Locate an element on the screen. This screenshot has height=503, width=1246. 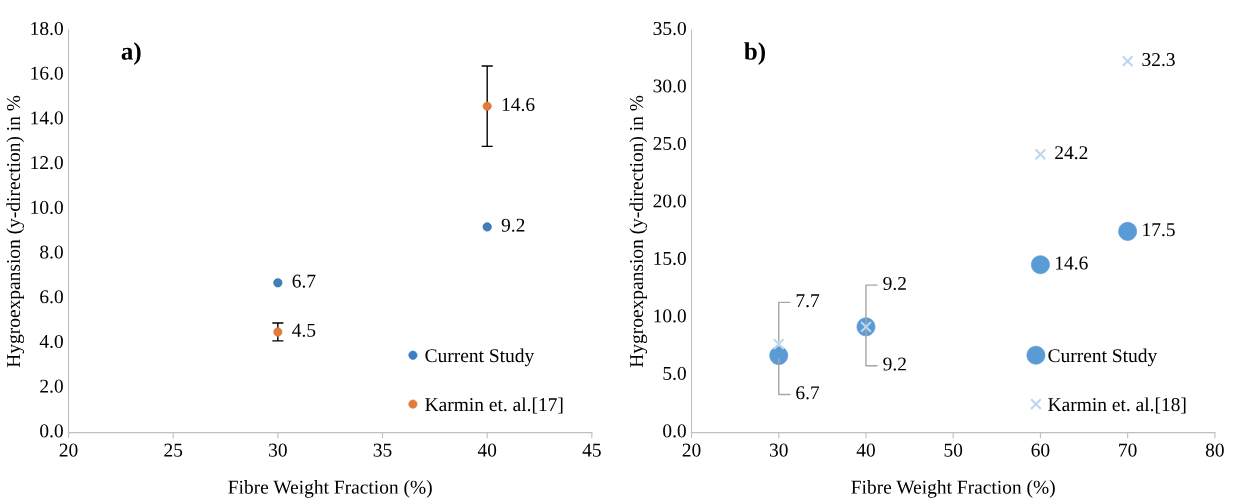
y-tick-label: 20.0 is located at coordinates (669, 201).